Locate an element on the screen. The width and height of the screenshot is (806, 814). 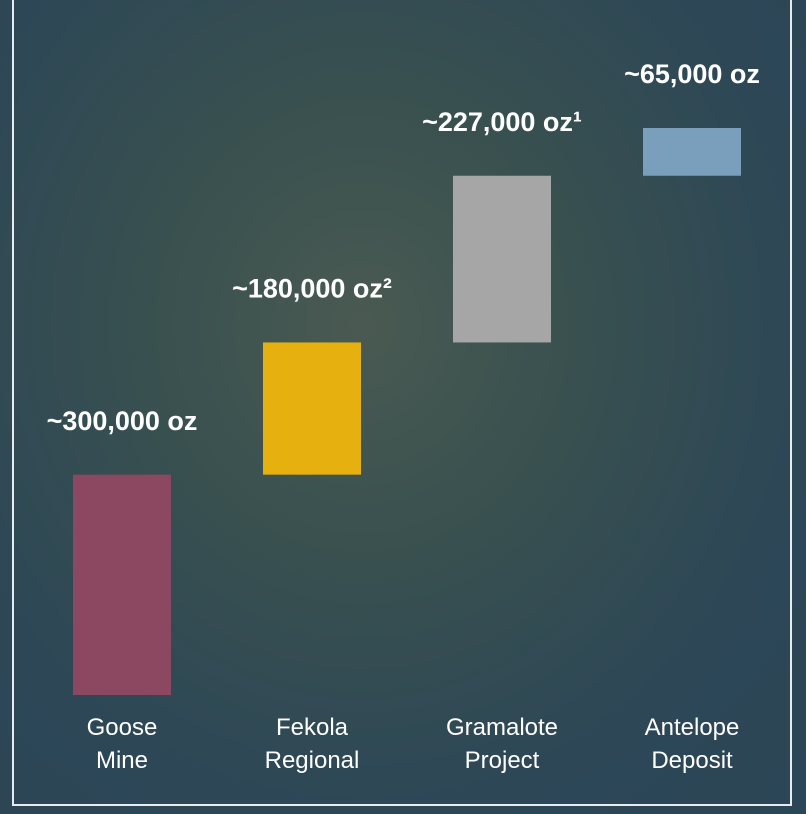
value-label: ~180,000 oz² is located at coordinates (312, 289).